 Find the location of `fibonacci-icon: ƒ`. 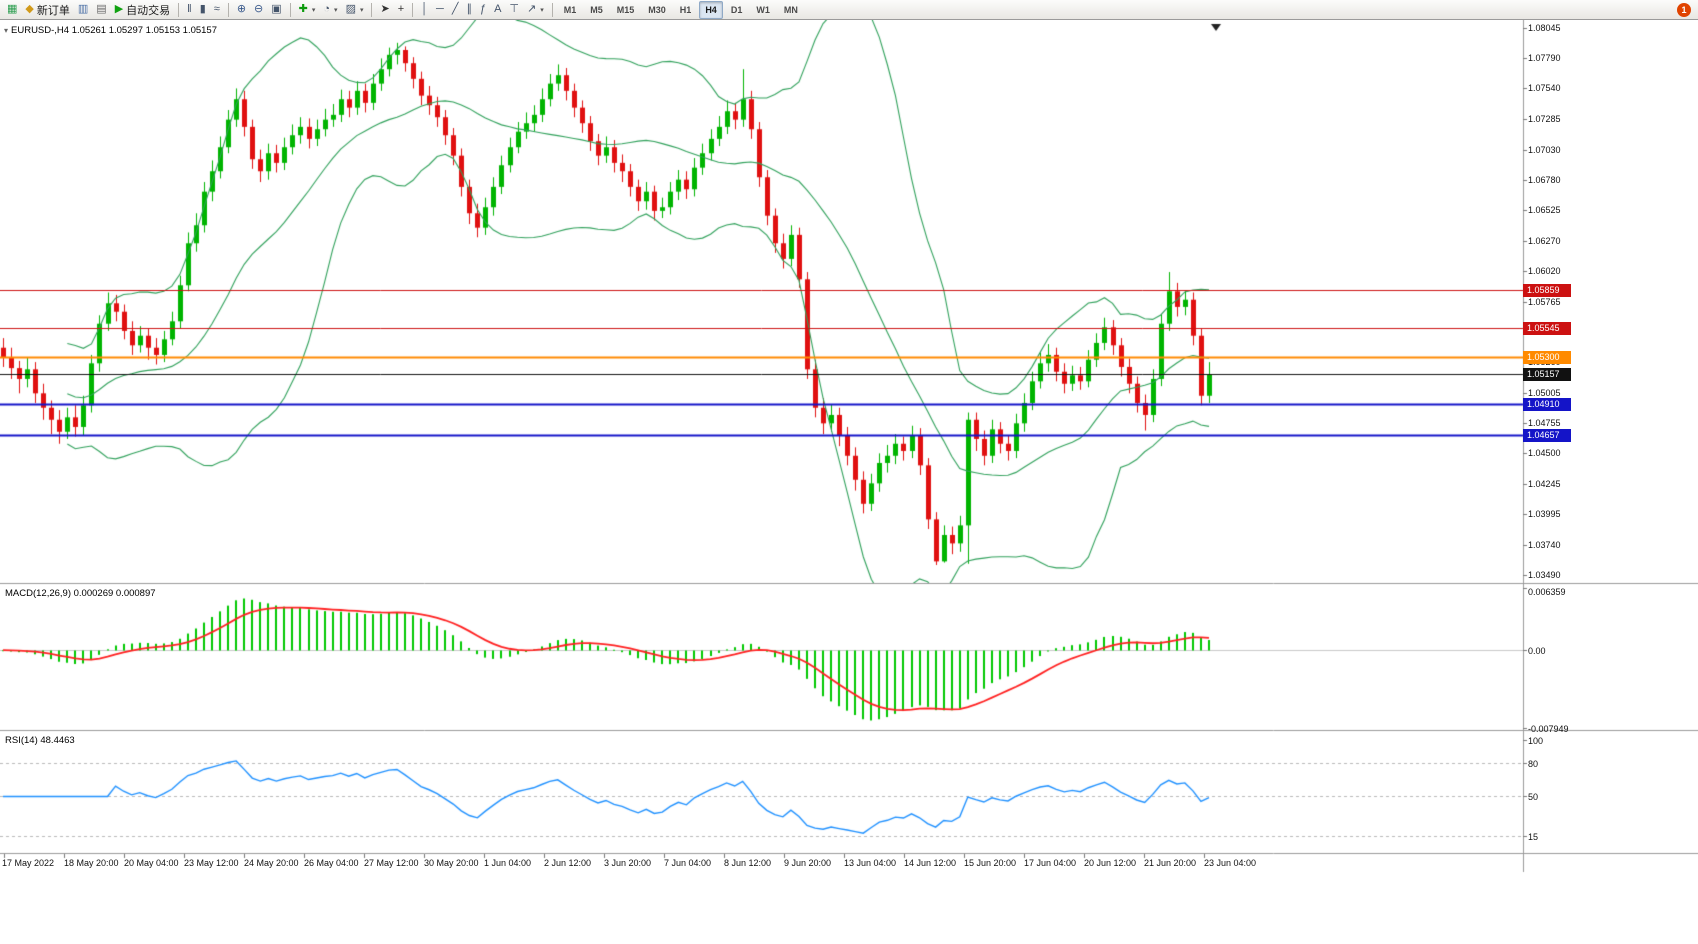

fibonacci-icon: ƒ is located at coordinates (483, 10).